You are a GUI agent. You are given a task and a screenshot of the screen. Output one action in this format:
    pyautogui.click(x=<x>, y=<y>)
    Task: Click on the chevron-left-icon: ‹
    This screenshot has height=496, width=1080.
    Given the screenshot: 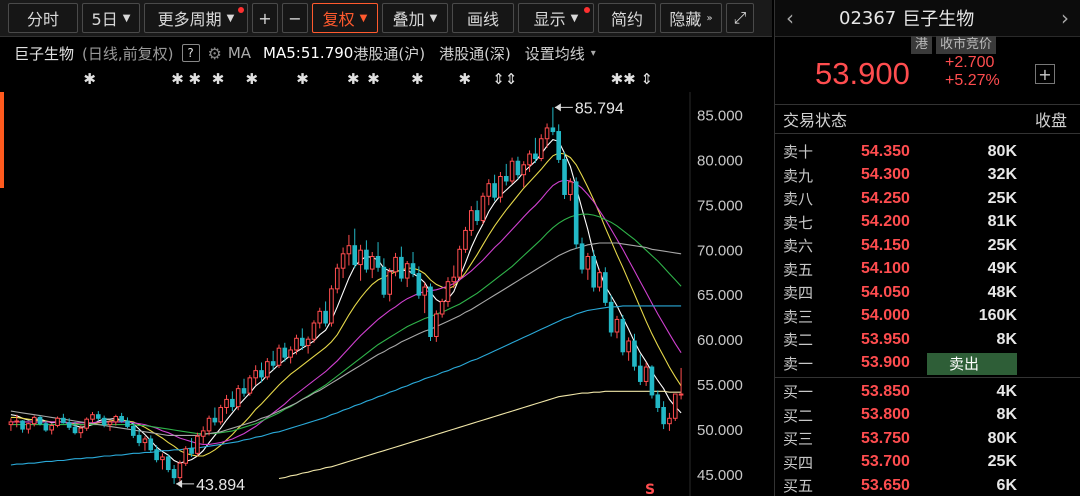 What is the action you would take?
    pyautogui.click(x=790, y=18)
    